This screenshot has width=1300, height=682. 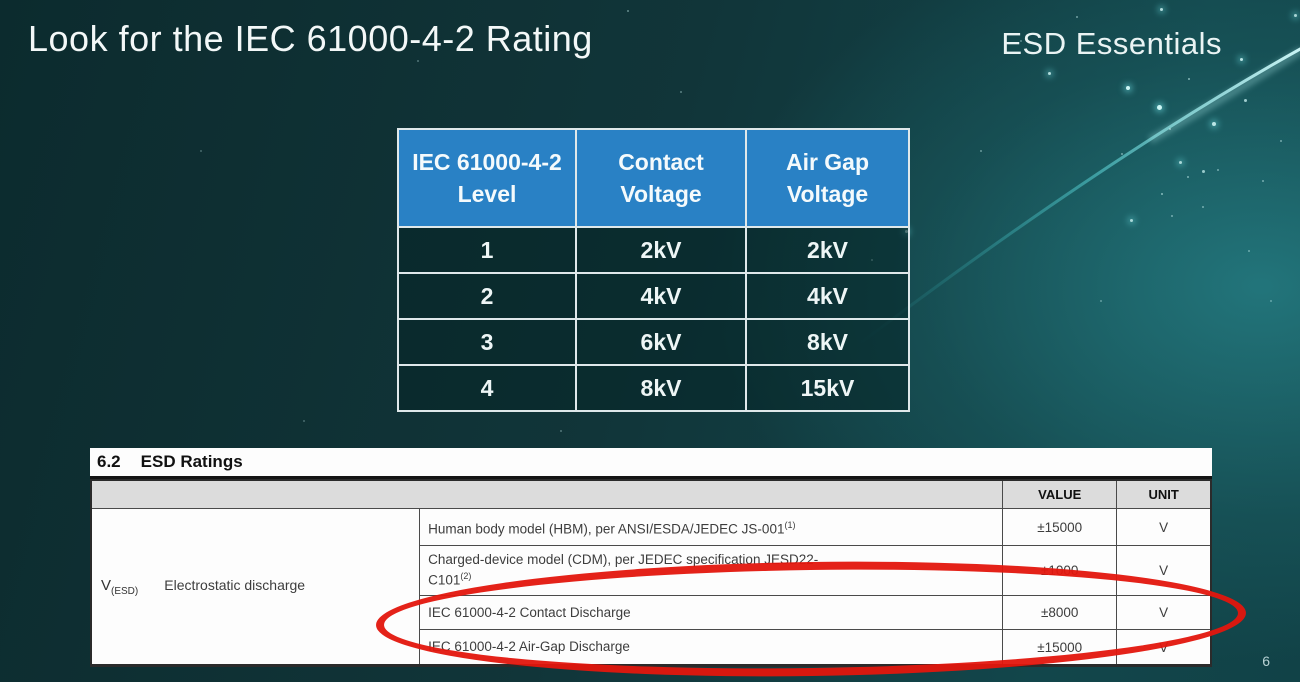 What do you see at coordinates (661, 178) in the screenshot?
I see `iec-table-header-cell: Contact Voltage` at bounding box center [661, 178].